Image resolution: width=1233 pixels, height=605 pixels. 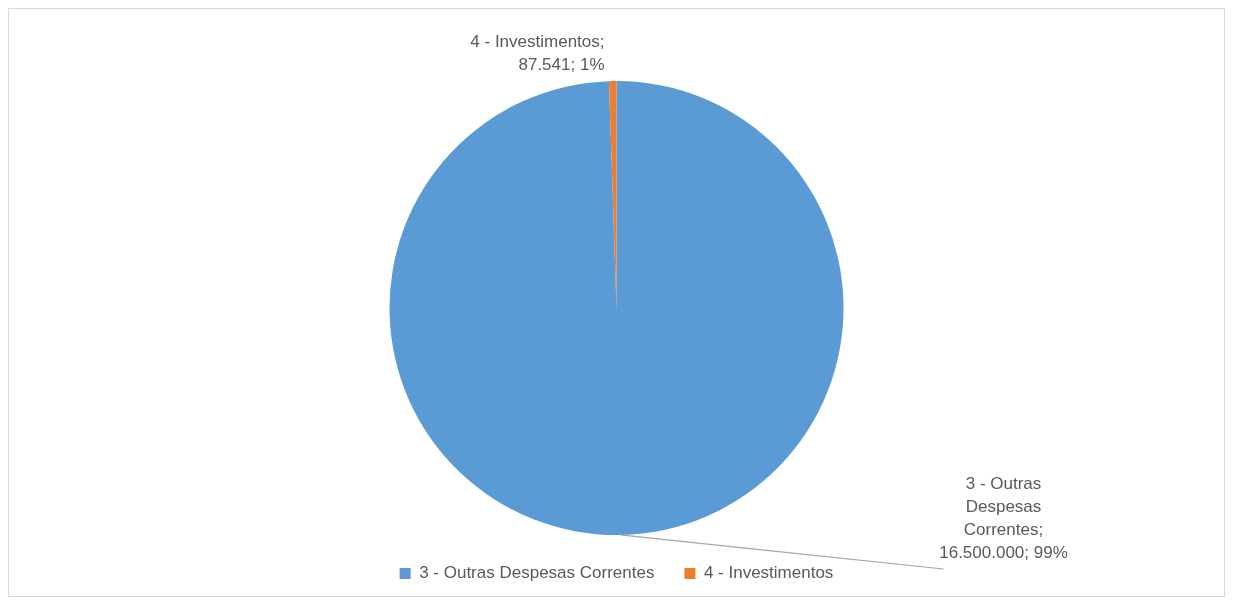 I want to click on data-label: 4 - Investimentos; 87.541; 1%, so click(x=537, y=53).